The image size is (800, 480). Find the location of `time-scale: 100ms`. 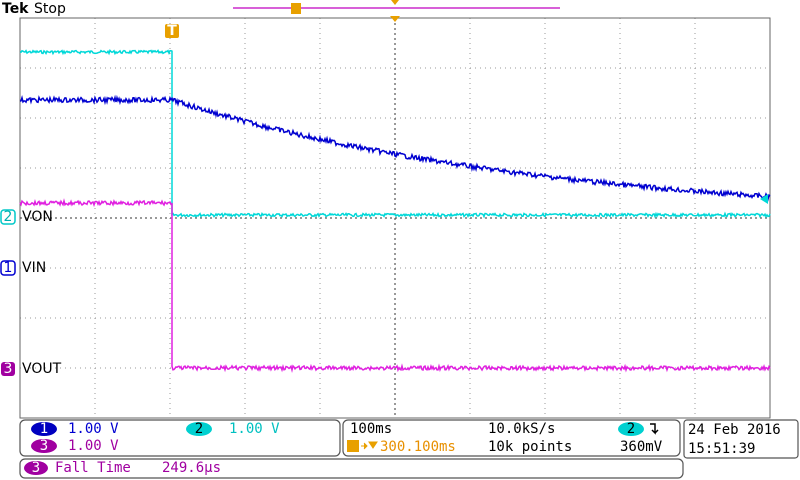

time-scale: 100ms is located at coordinates (371, 429).